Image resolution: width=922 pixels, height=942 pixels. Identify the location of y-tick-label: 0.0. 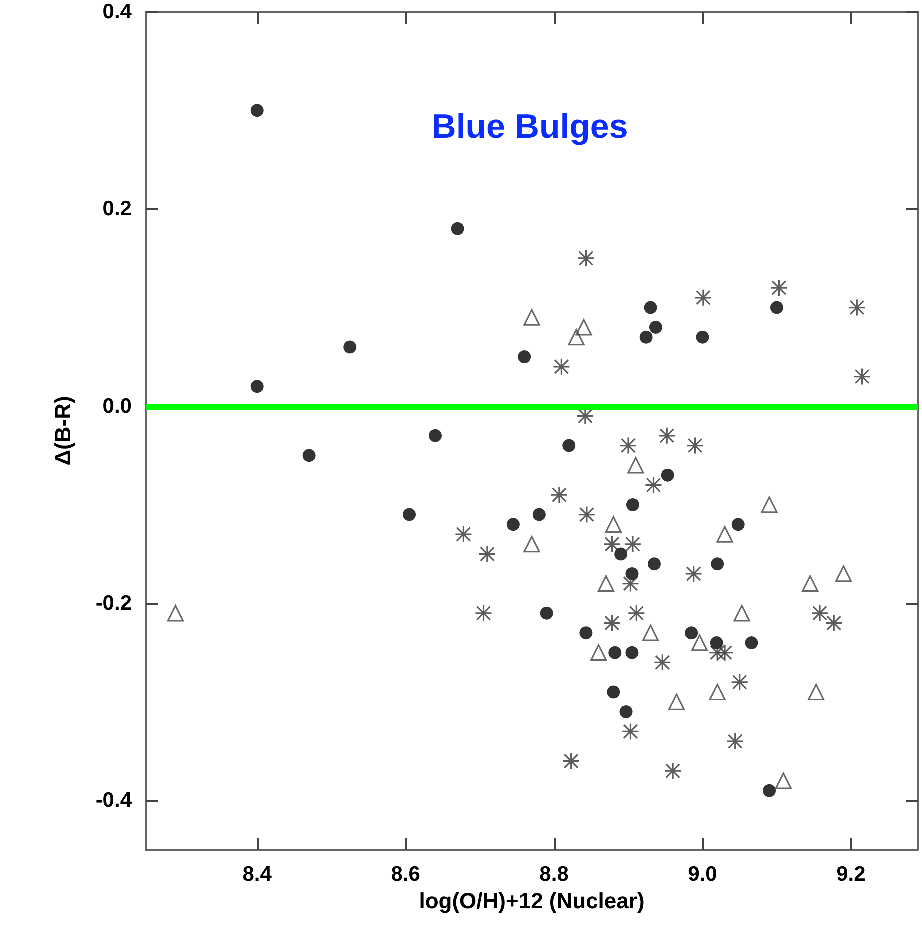
(117, 406).